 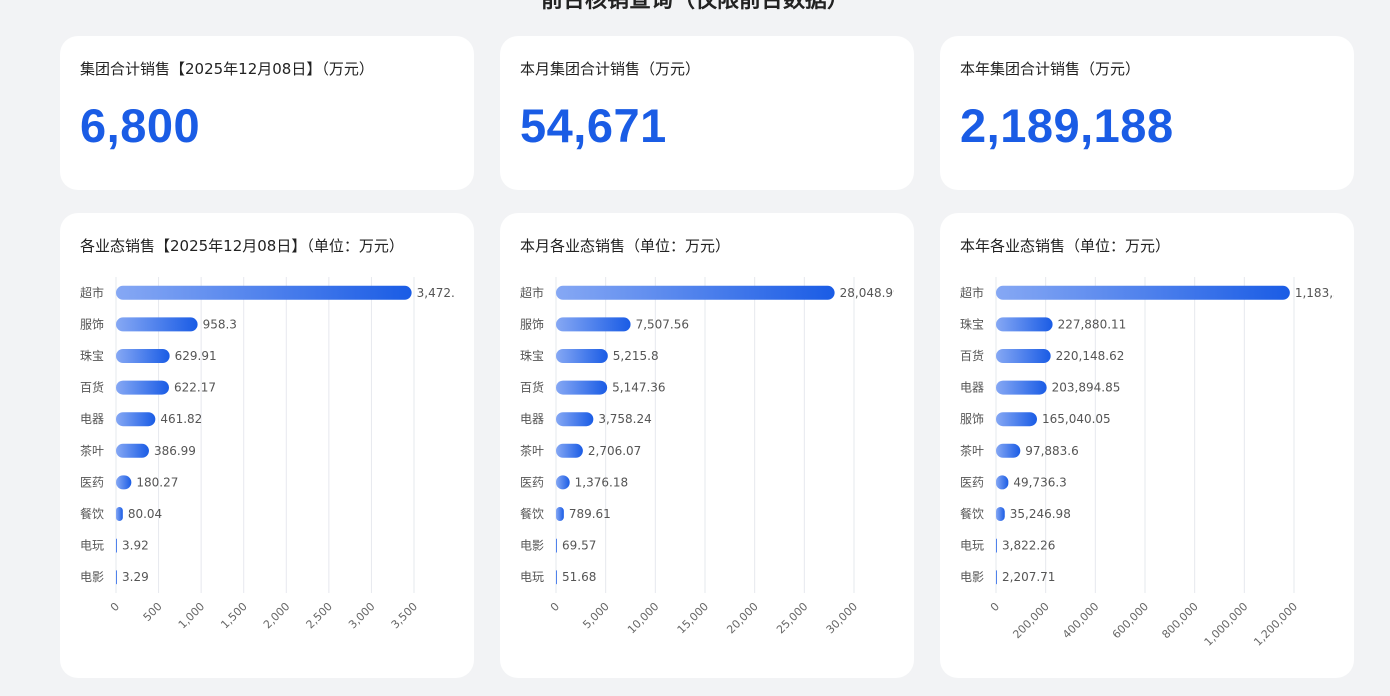 What do you see at coordinates (157, 482) in the screenshot?
I see `bar-value-label: 180.27` at bounding box center [157, 482].